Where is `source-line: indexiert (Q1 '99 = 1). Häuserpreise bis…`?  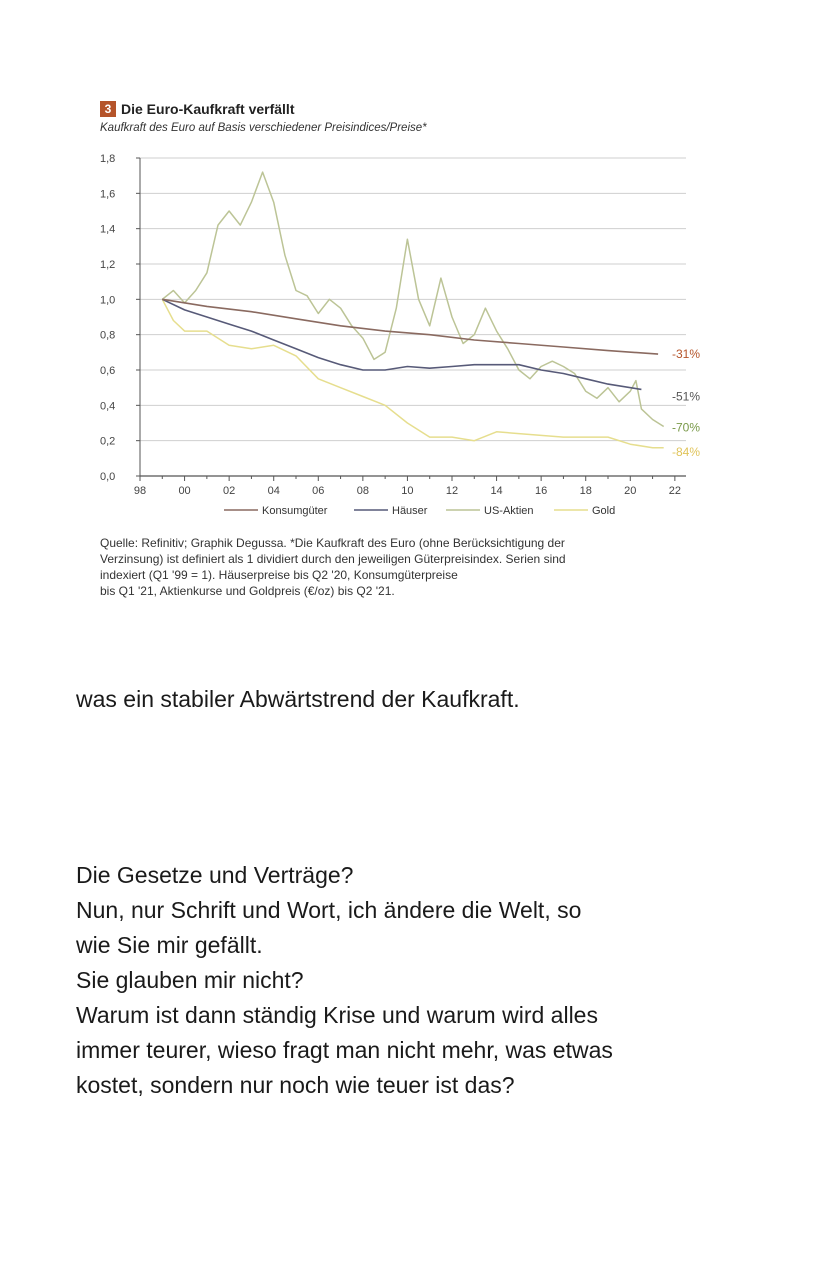
source-line: indexiert (Q1 '99 = 1). Häuserpreise bis… is located at coordinates (279, 575).